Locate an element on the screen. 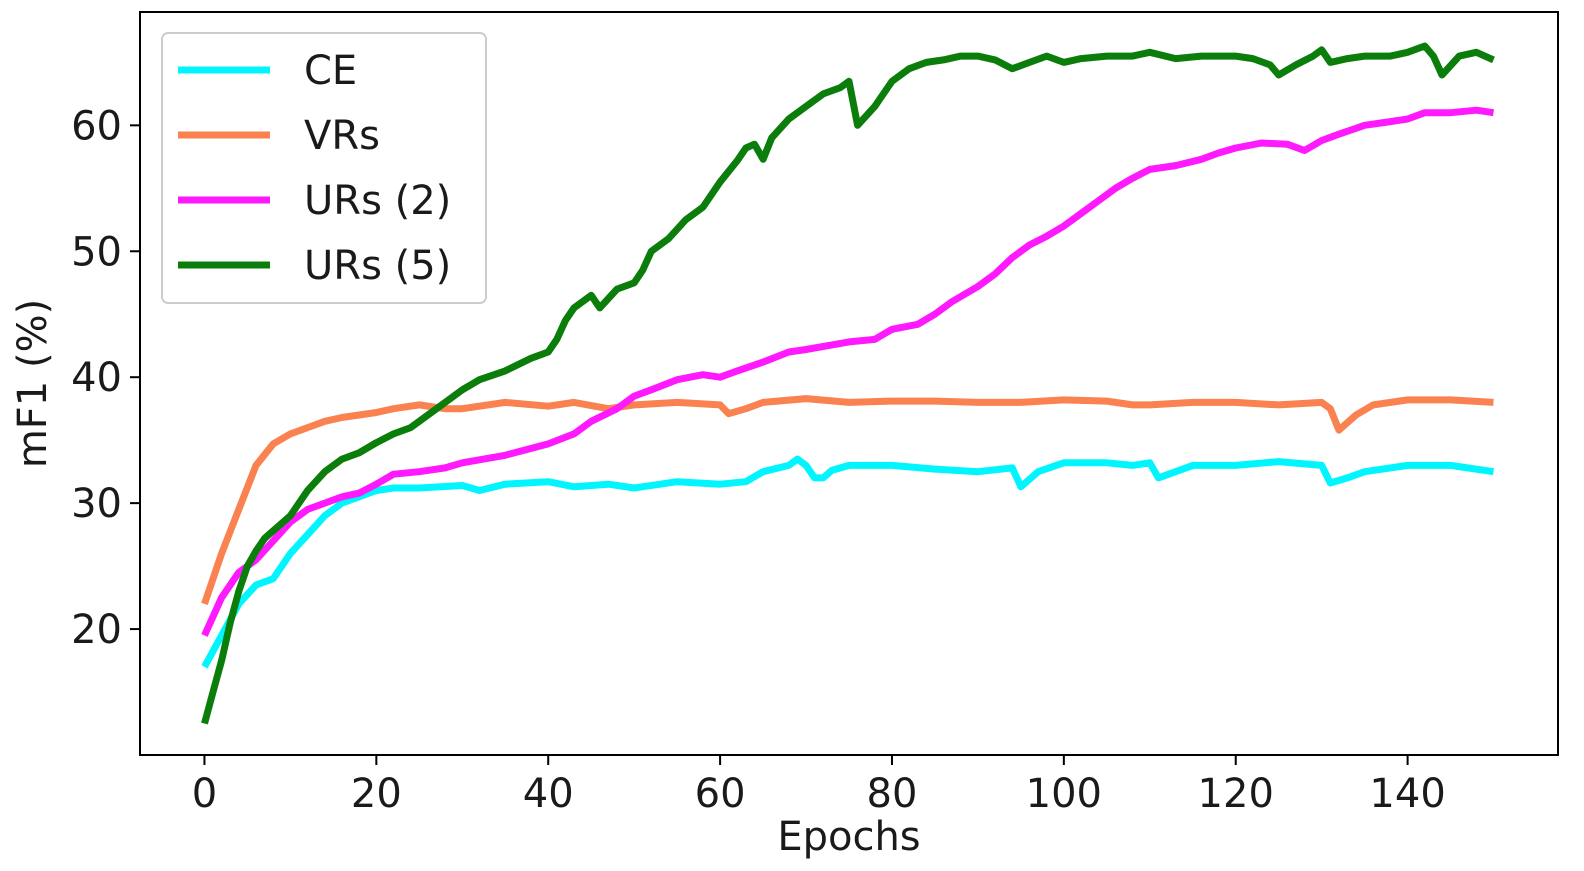  y-tick-label: 30 is located at coordinates (96, 504).